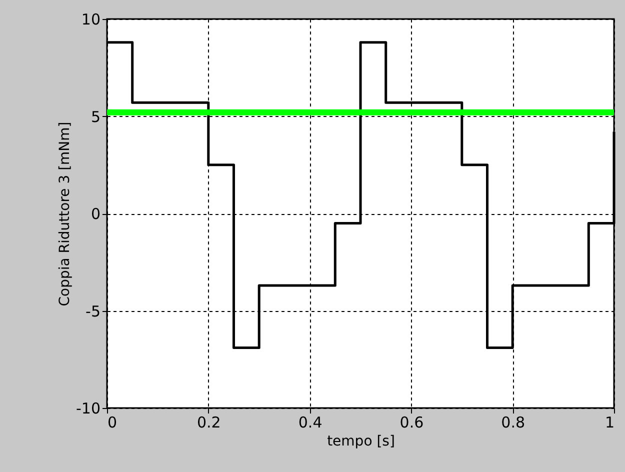  What do you see at coordinates (113, 423) in the screenshot?
I see `x-tick-label: 0` at bounding box center [113, 423].